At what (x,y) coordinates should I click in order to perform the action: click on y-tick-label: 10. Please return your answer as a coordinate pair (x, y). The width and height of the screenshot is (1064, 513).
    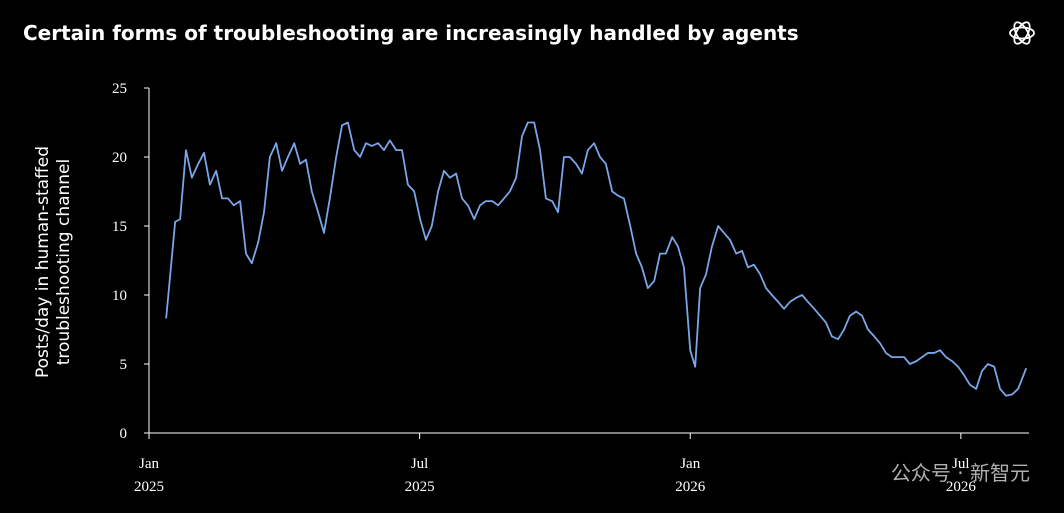
    Looking at the image, I should click on (119, 296).